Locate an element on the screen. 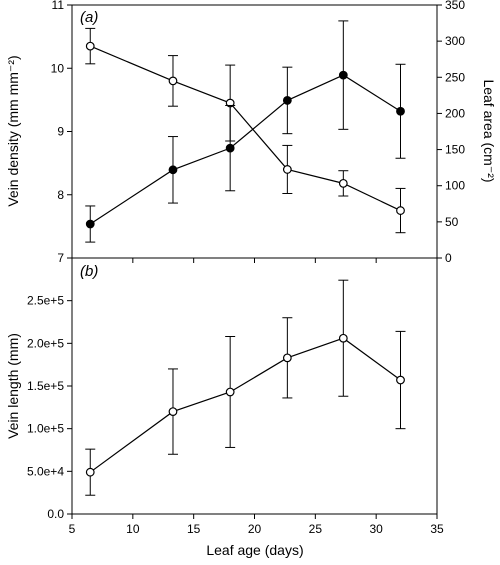  y2-tick-label: 150 is located at coordinates (455, 150).